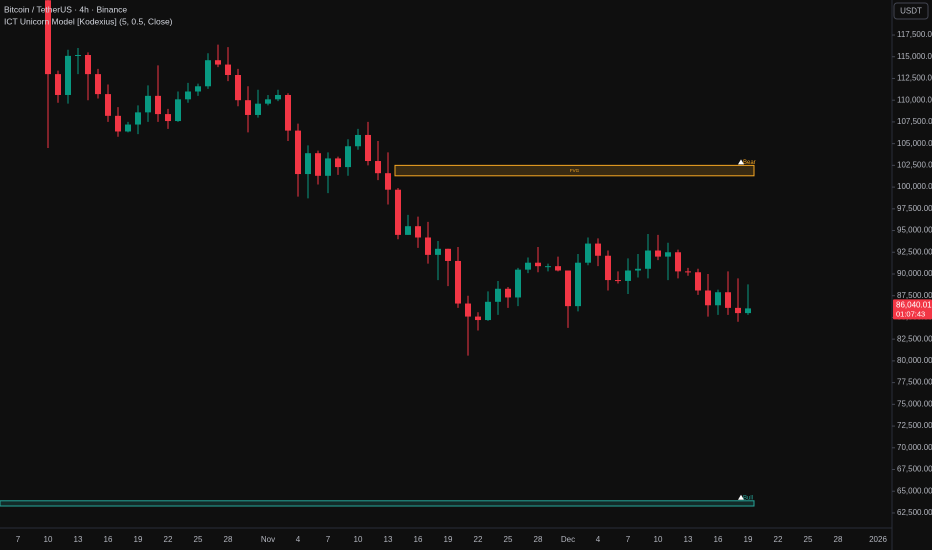 The width and height of the screenshot is (932, 550). I want to click on y-tick-label: 97,500.00, so click(914, 208).